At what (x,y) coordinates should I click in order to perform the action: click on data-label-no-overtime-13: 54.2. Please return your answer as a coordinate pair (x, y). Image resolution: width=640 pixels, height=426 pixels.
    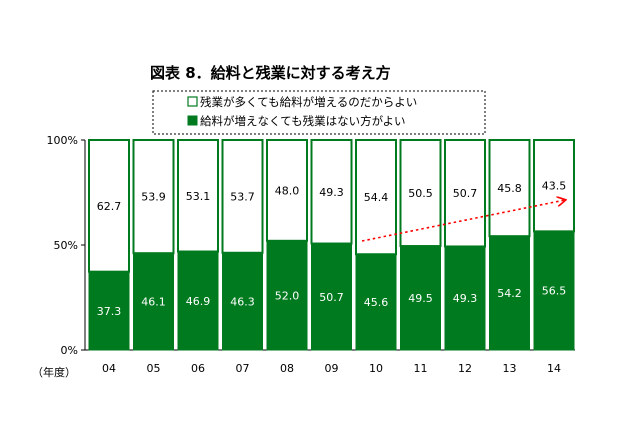
    Looking at the image, I should click on (509, 293).